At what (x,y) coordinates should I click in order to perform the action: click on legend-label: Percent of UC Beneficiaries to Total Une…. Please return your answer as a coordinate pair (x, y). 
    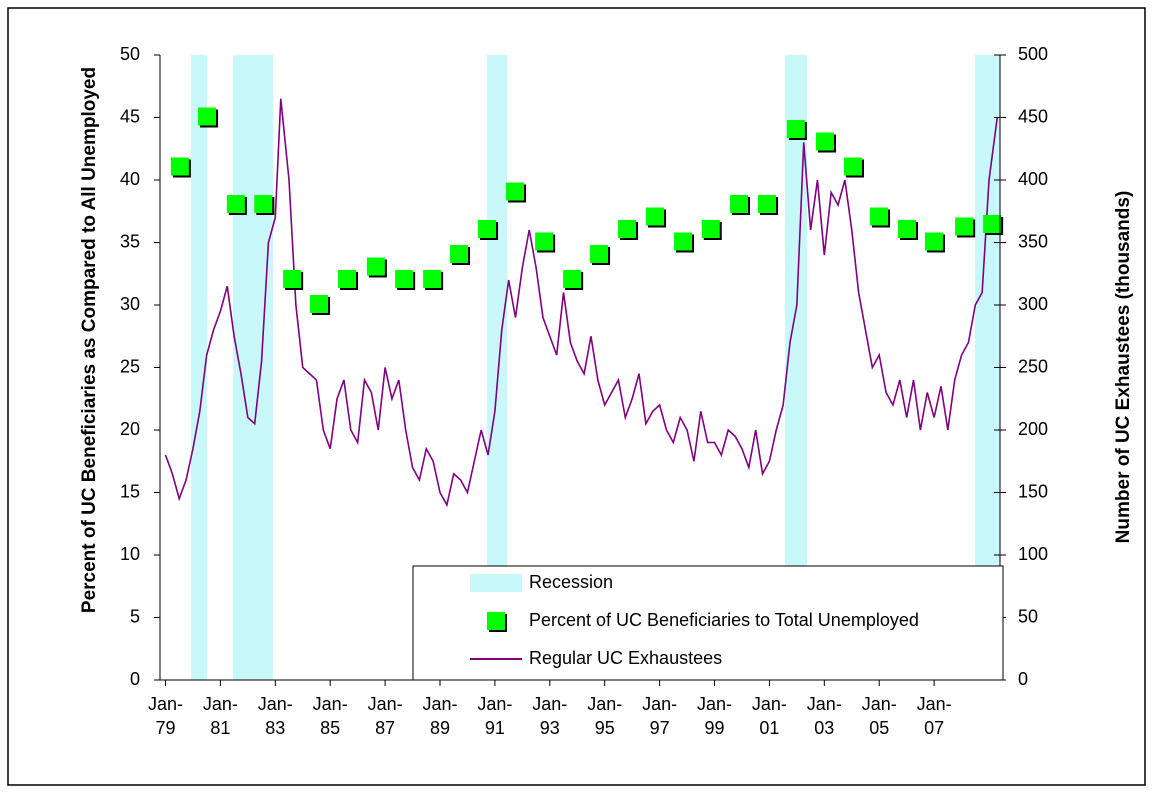
    Looking at the image, I should click on (724, 620).